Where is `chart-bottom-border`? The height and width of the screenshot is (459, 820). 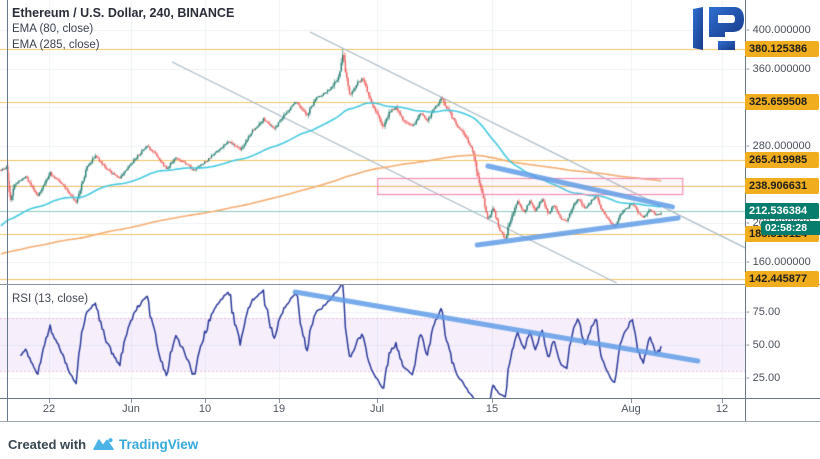 chart-bottom-border is located at coordinates (410, 421).